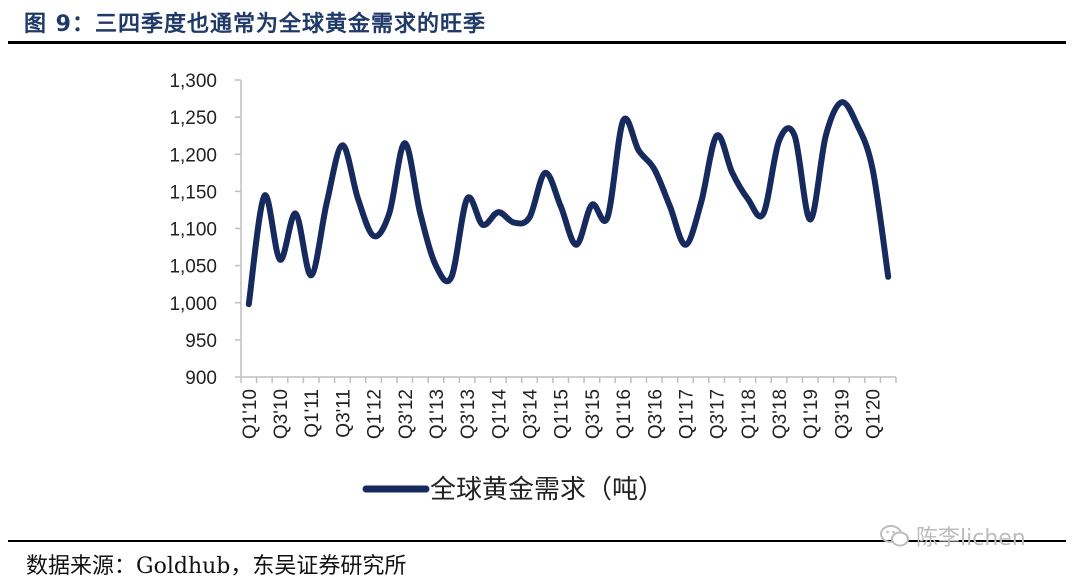 This screenshot has width=1080, height=582. What do you see at coordinates (894, 536) in the screenshot?
I see `wechat-icon` at bounding box center [894, 536].